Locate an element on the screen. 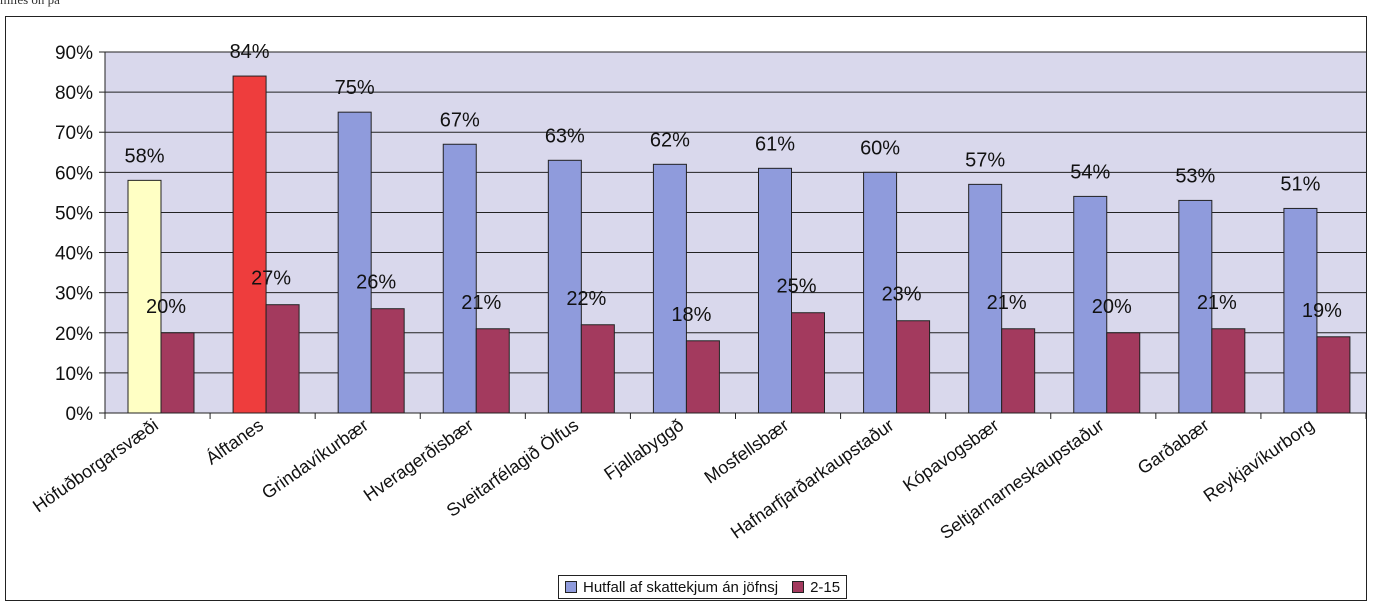 This screenshot has width=1373, height=603. header-fragment: miles on pa is located at coordinates (300, 4).